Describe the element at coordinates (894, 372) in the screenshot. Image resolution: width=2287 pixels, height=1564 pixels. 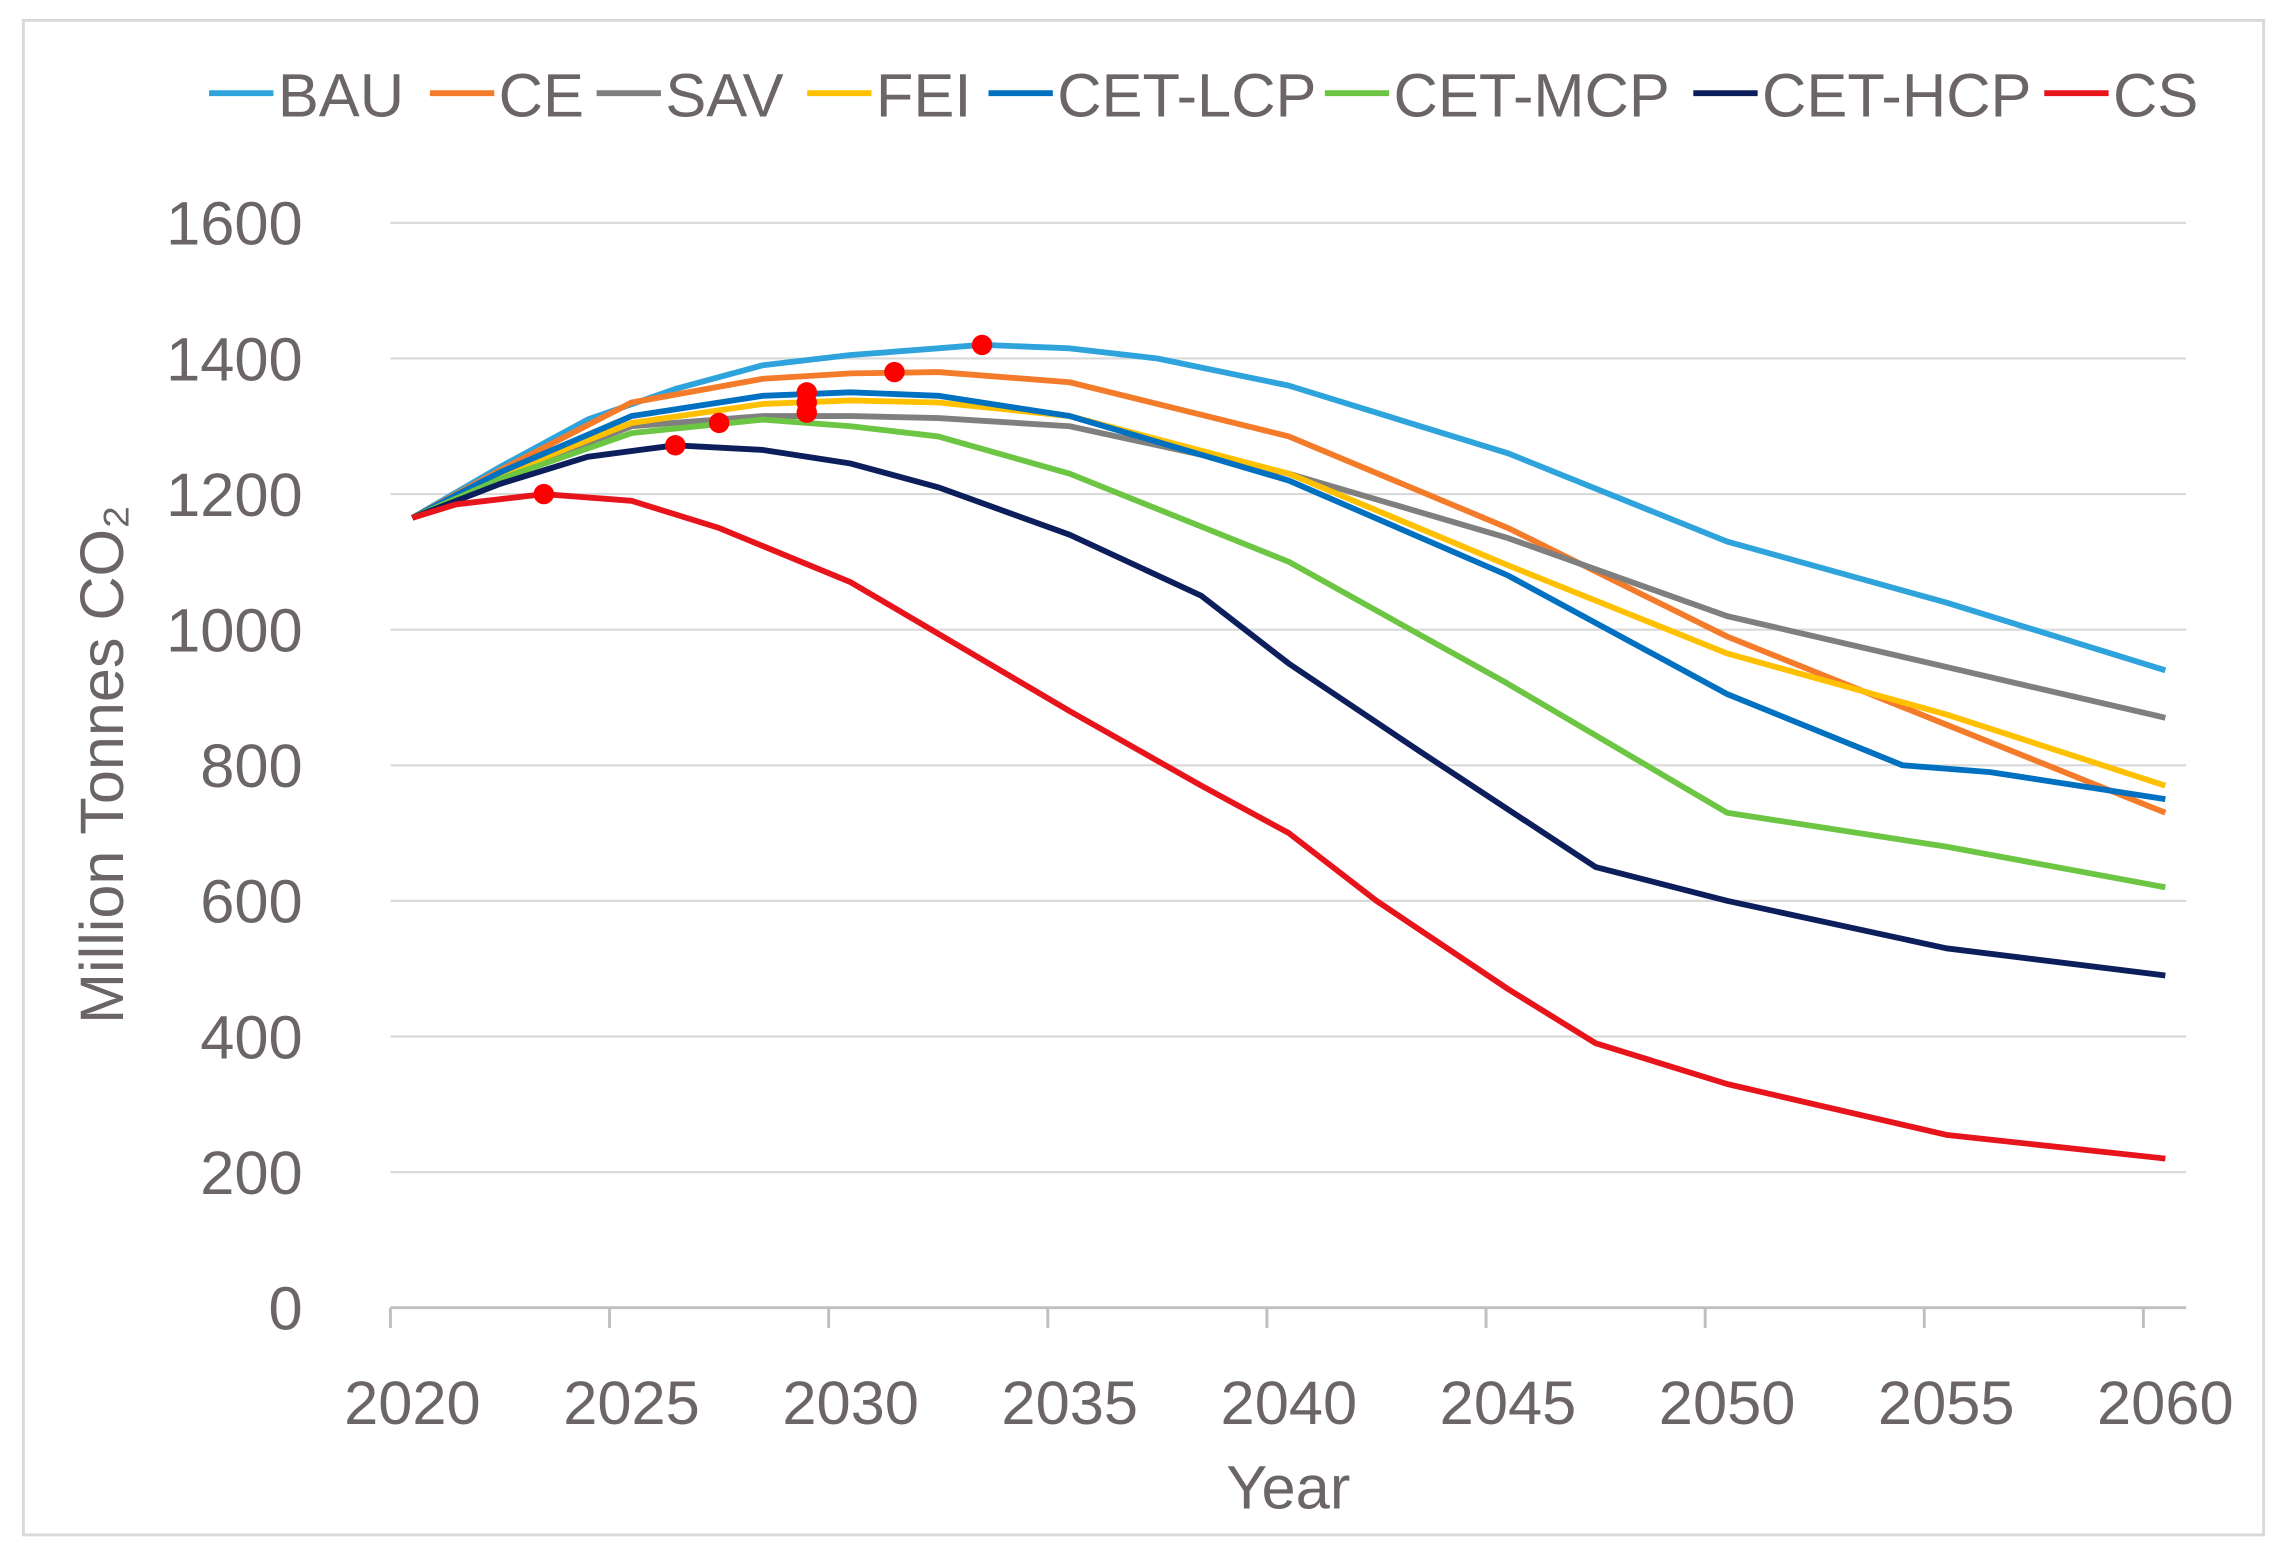
I see `peak-marker-ce` at that location.